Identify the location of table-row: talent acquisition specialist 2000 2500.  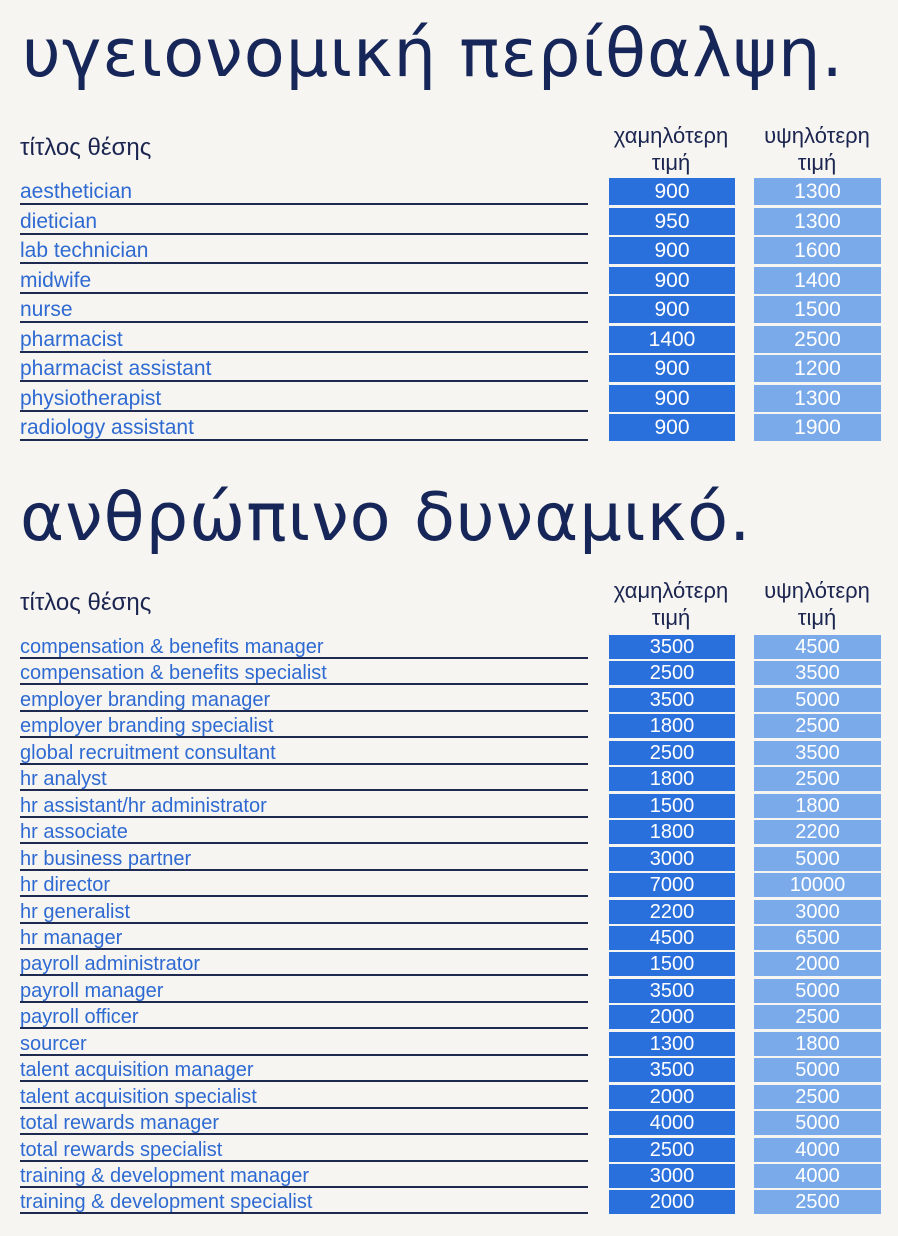
(449, 1097).